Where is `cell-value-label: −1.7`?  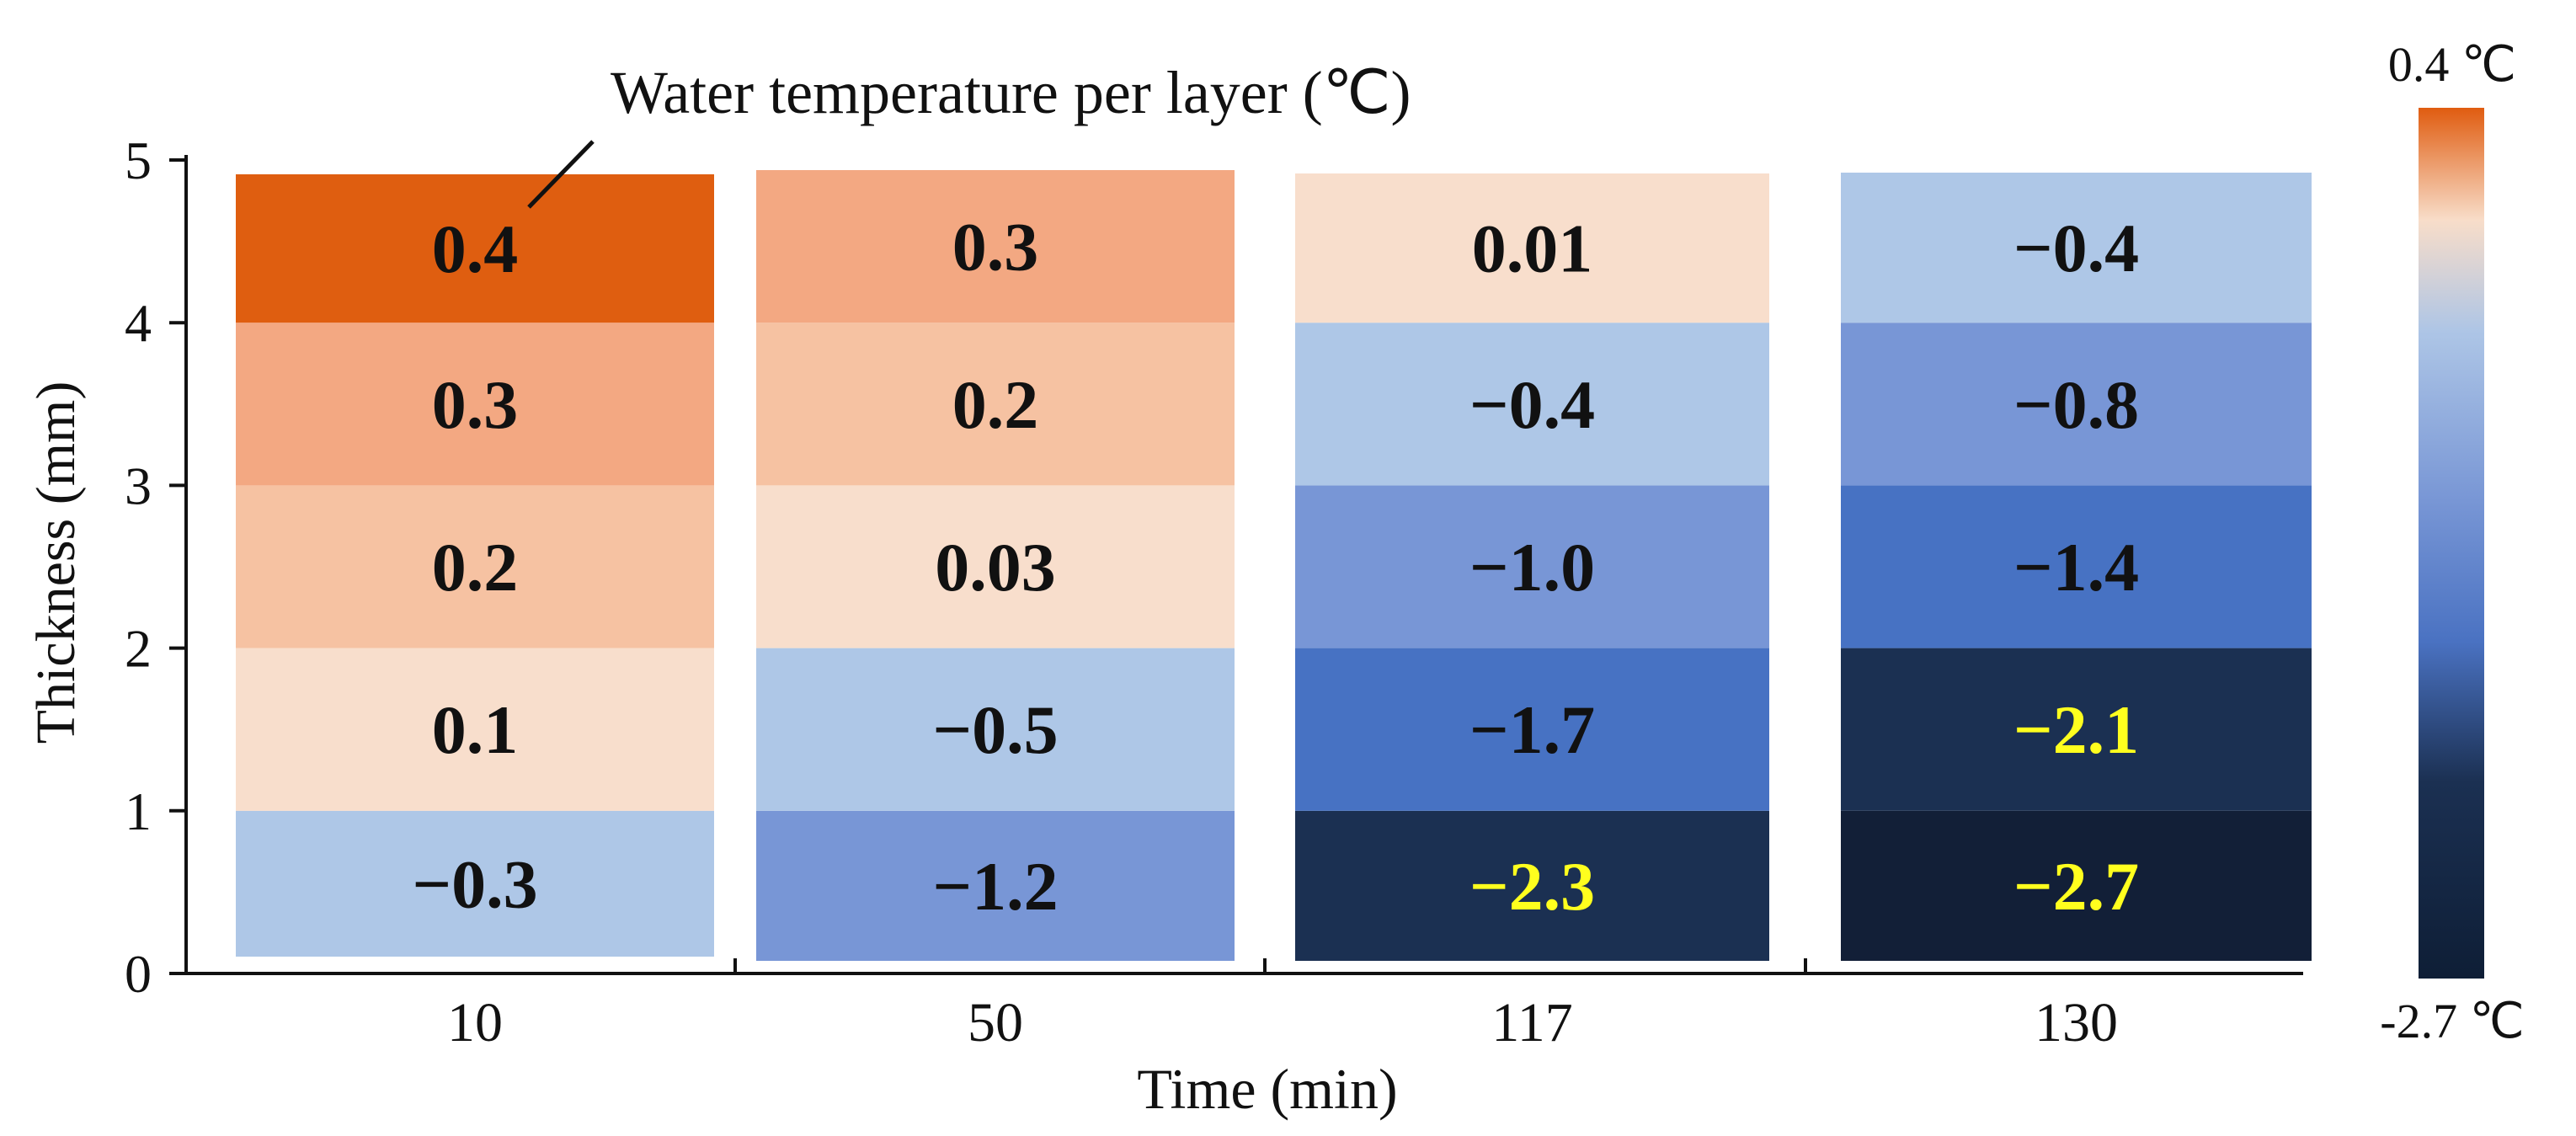 cell-value-label: −1.7 is located at coordinates (1532, 729).